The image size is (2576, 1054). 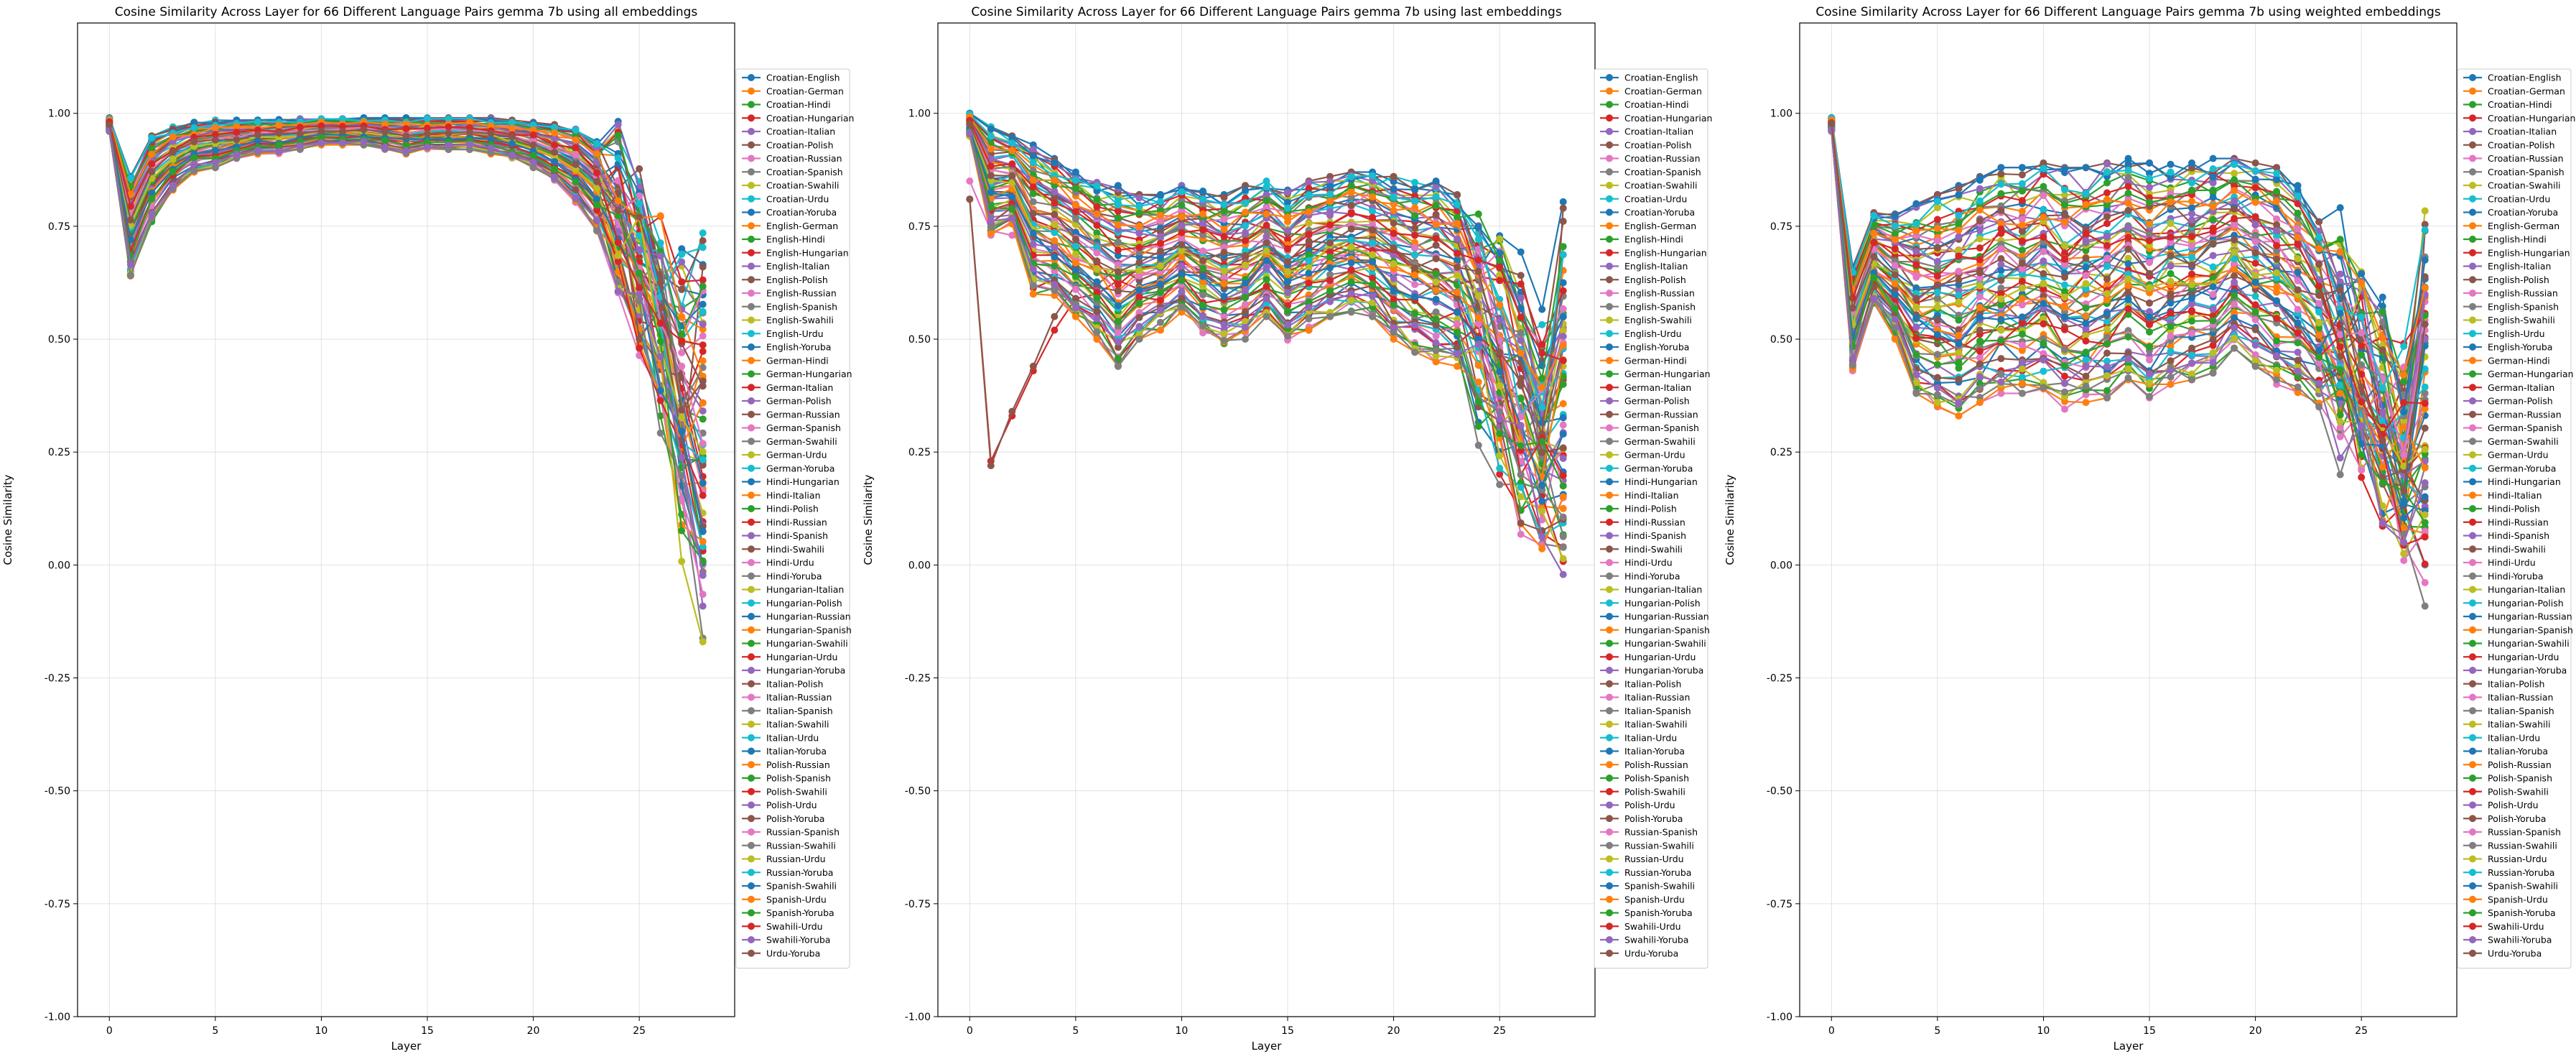 I want to click on y-tick-label: 0.50, so click(x=59, y=340).